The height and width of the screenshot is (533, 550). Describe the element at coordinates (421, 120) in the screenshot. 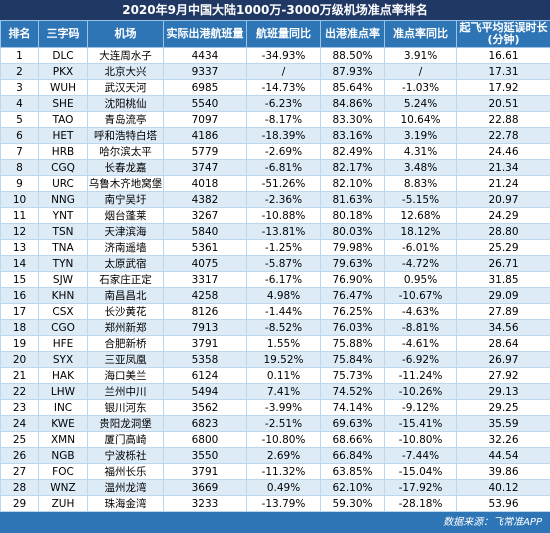

I see `cell: 10.64%` at that location.